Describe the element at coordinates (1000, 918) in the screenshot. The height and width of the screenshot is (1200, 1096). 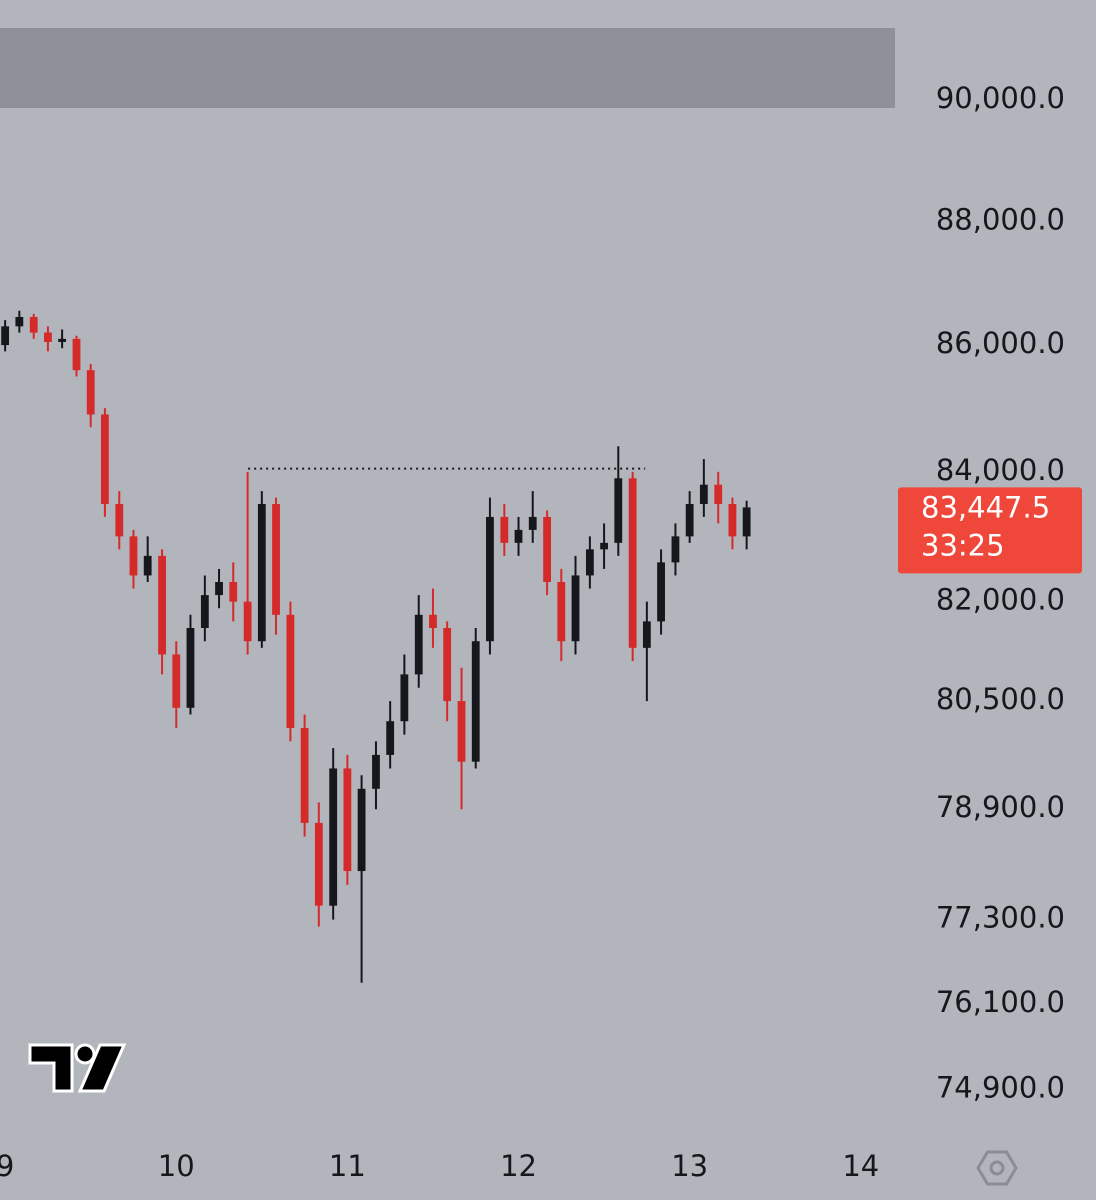
I see `y-tick-label: 77,300.0` at that location.